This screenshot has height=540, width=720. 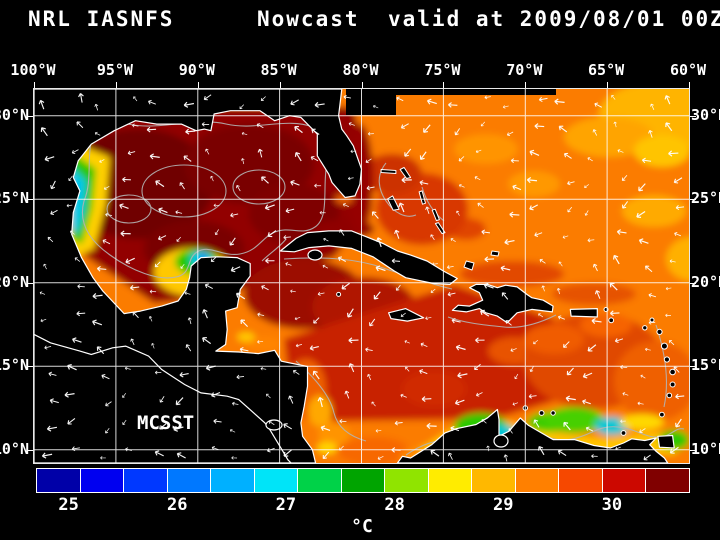 What do you see at coordinates (503, 505) in the screenshot?
I see `colorbar-tick-label: 29` at bounding box center [503, 505].